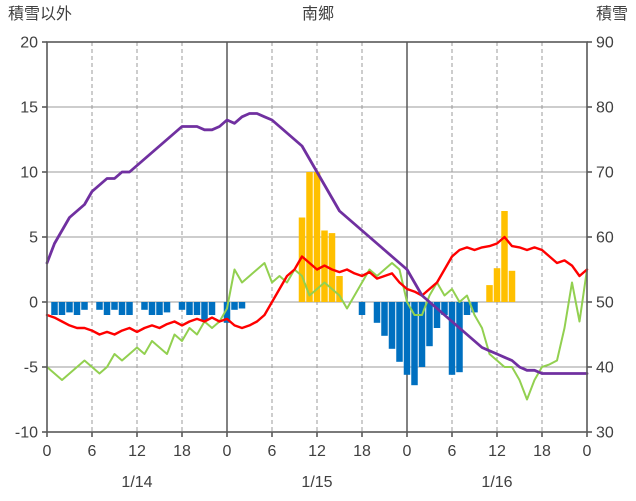 This screenshot has height=501, width=636. Describe the element at coordinates (605, 303) in the screenshot. I see `right-tick-label: 50` at that location.